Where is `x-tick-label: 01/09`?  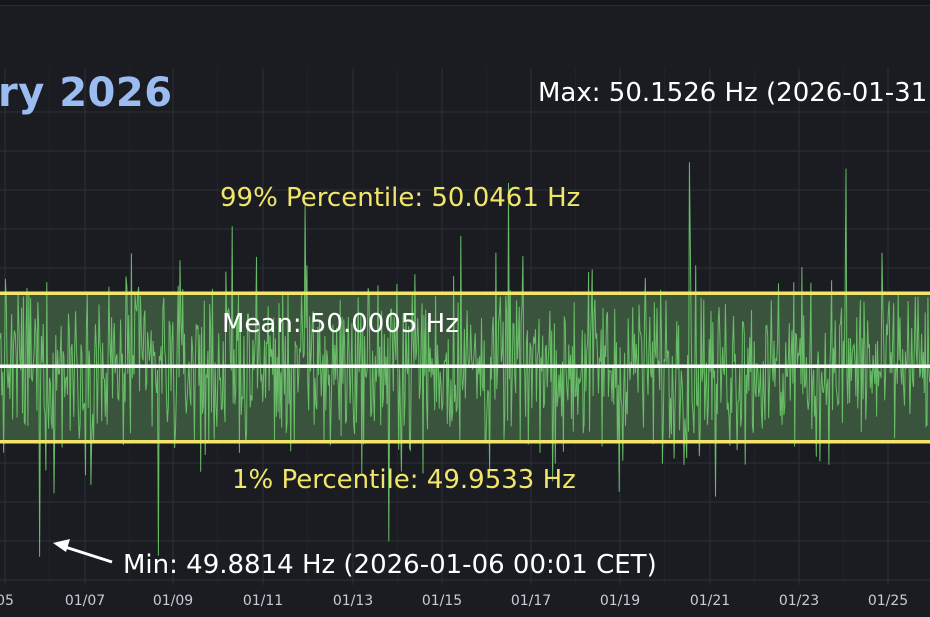 x-tick-label: 01/09 is located at coordinates (173, 601).